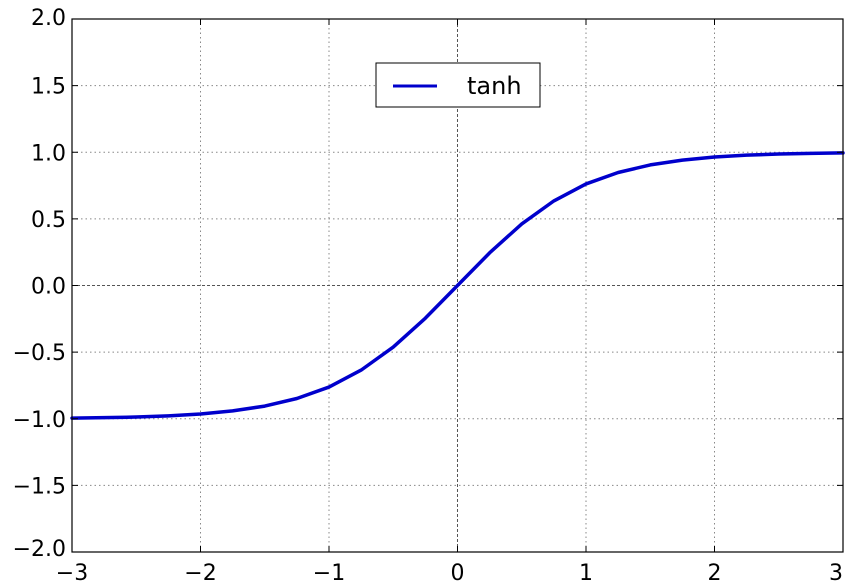 The height and width of the screenshot is (586, 850). I want to click on y-tick-labels: 2.0 1.5 1.0 0.5 0.0 −0.5 −1.0 −1.5 −2.0, so click(39, 284).